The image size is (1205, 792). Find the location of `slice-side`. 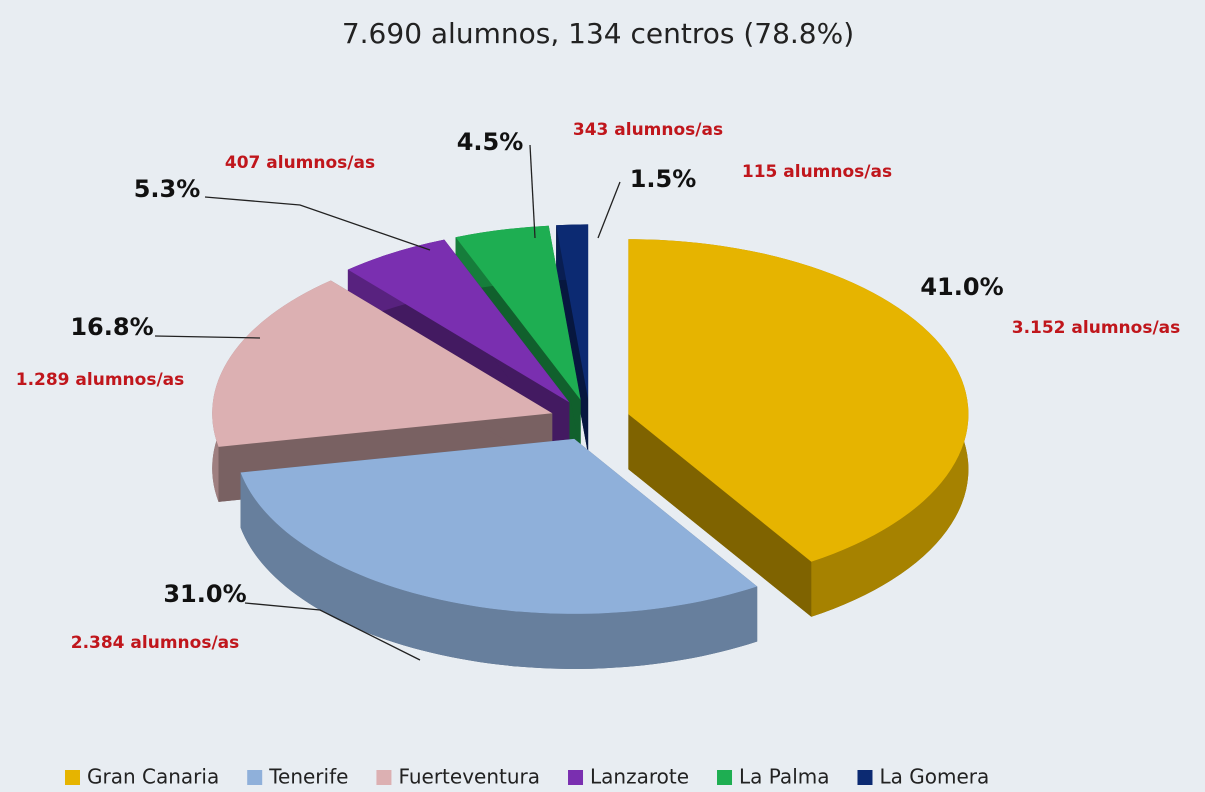

slice-side is located at coordinates (499, 570).